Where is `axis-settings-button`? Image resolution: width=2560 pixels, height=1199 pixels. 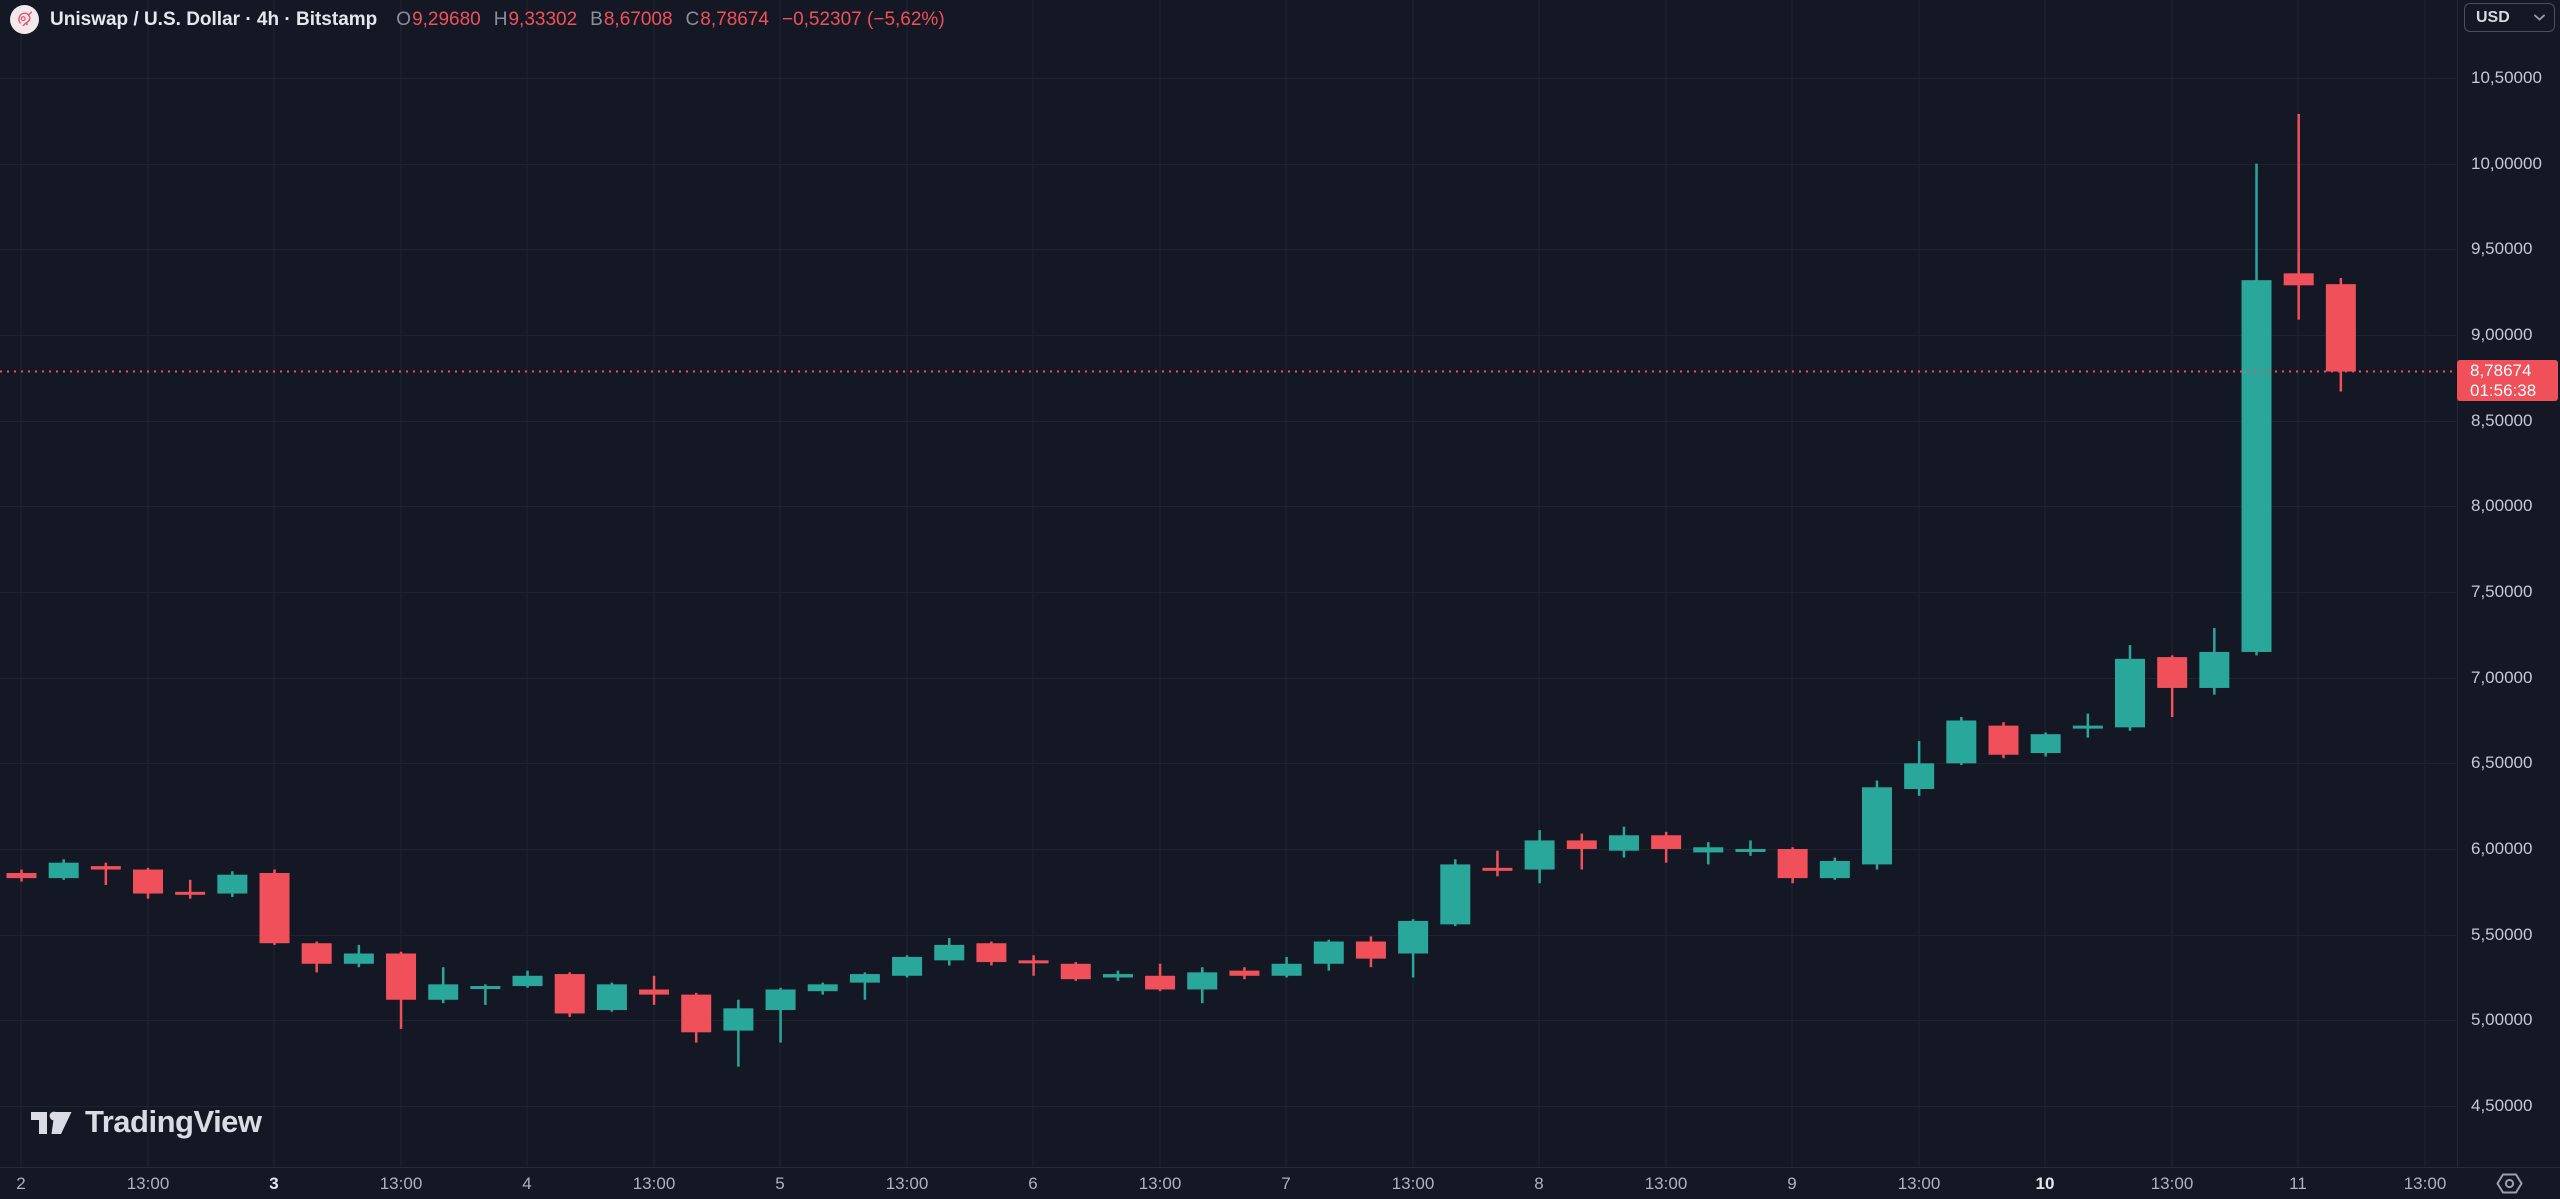
axis-settings-button is located at coordinates (2509, 1183).